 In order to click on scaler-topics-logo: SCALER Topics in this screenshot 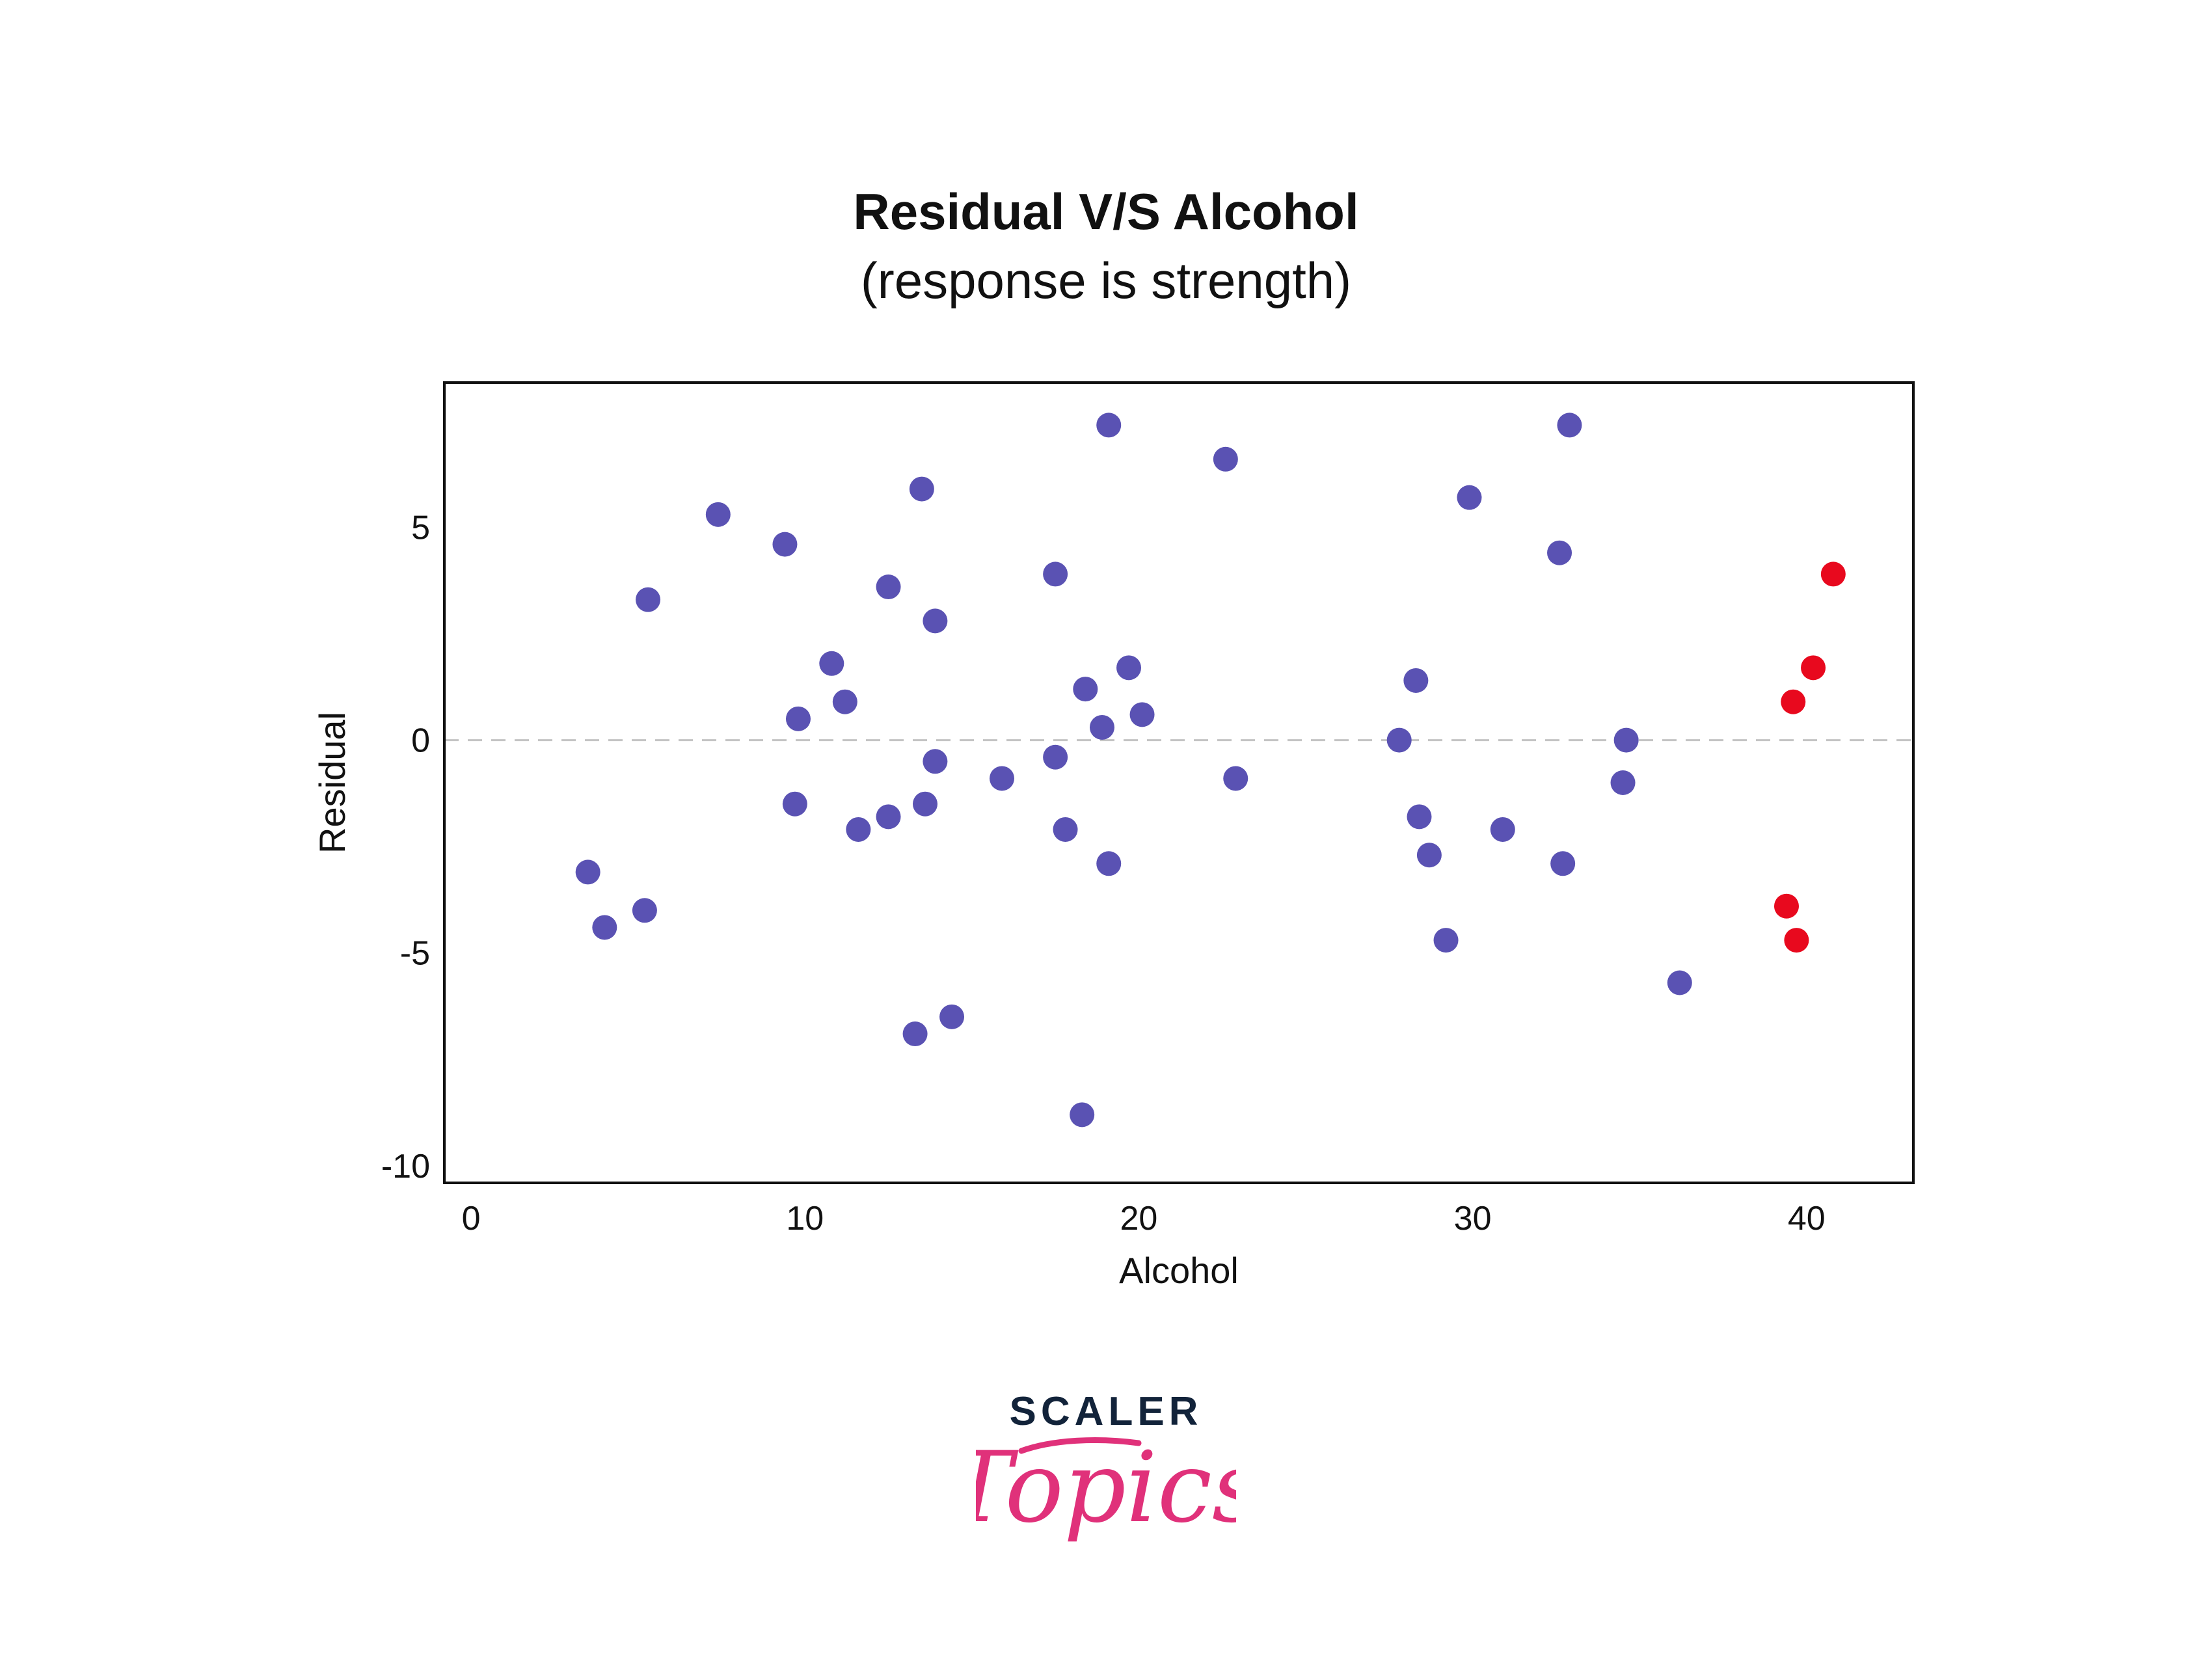, I will do `click(1105, 1477)`.